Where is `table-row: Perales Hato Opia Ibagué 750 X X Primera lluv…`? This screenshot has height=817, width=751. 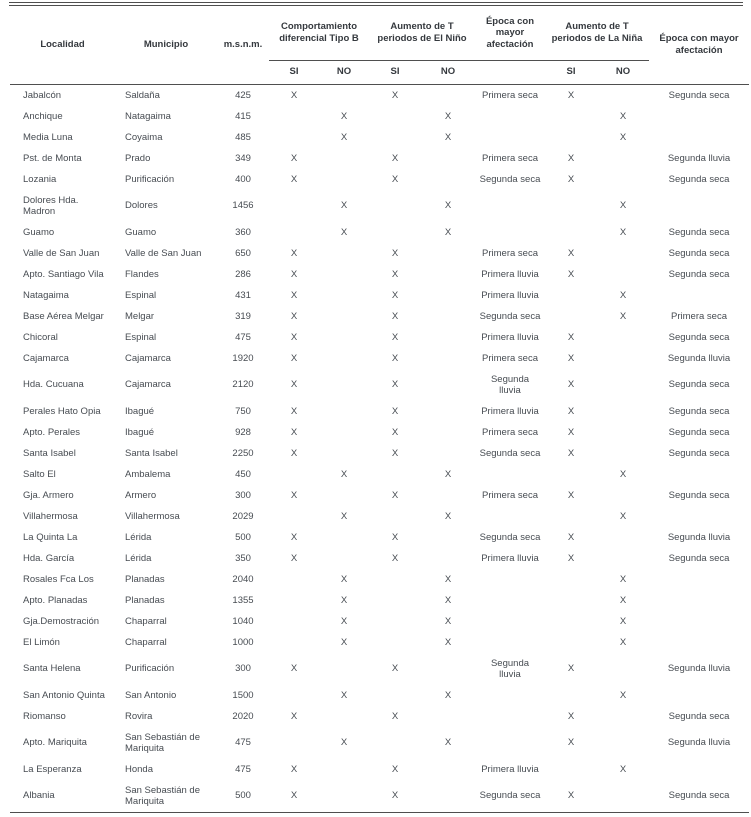 table-row: Perales Hato Opia Ibagué 750 X X Primera lluv… is located at coordinates (379, 411).